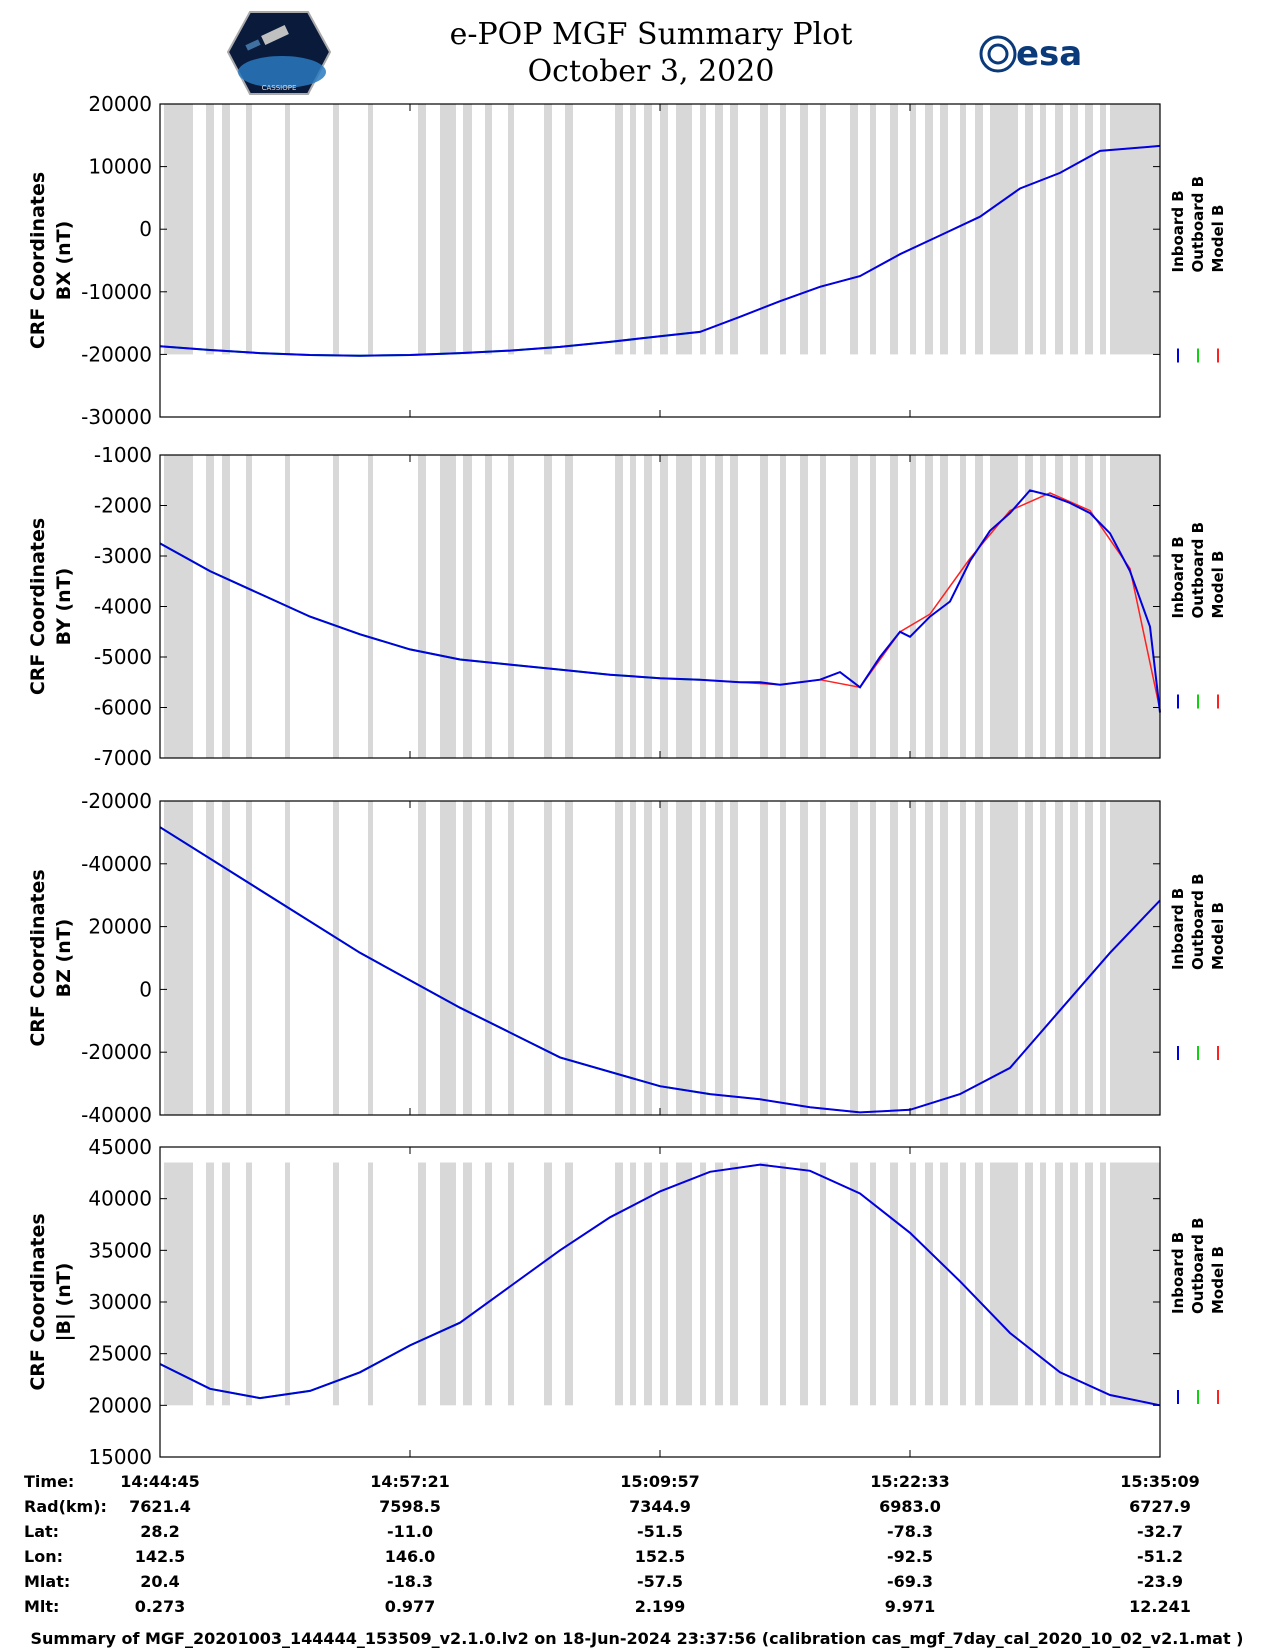 This screenshot has width=1275, height=1650. What do you see at coordinates (910, 1581) in the screenshot?
I see `ephemeris-cell: -69.3` at bounding box center [910, 1581].